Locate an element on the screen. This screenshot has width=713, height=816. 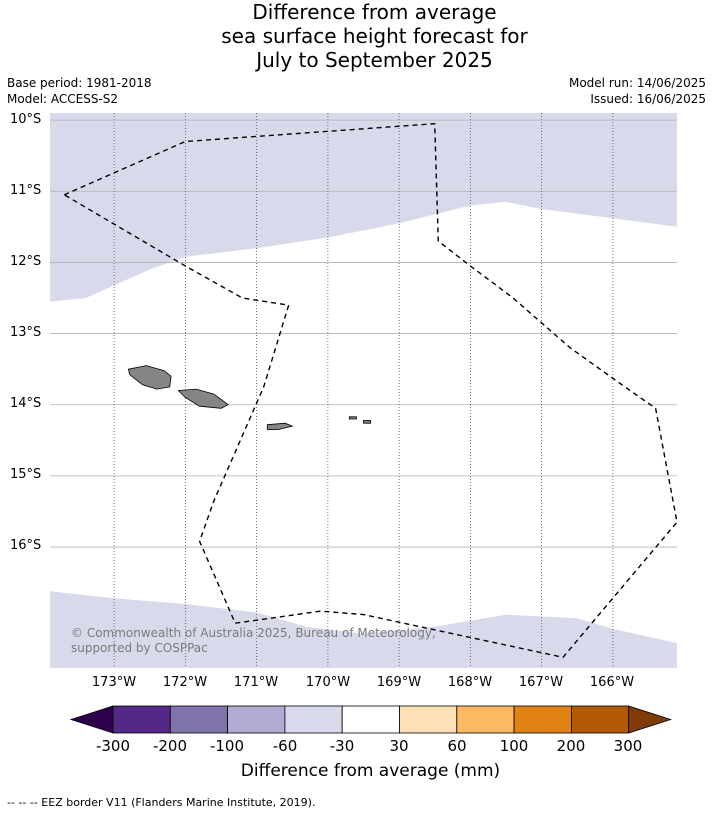
title-line-1: Difference from average is located at coordinates (374, 12).